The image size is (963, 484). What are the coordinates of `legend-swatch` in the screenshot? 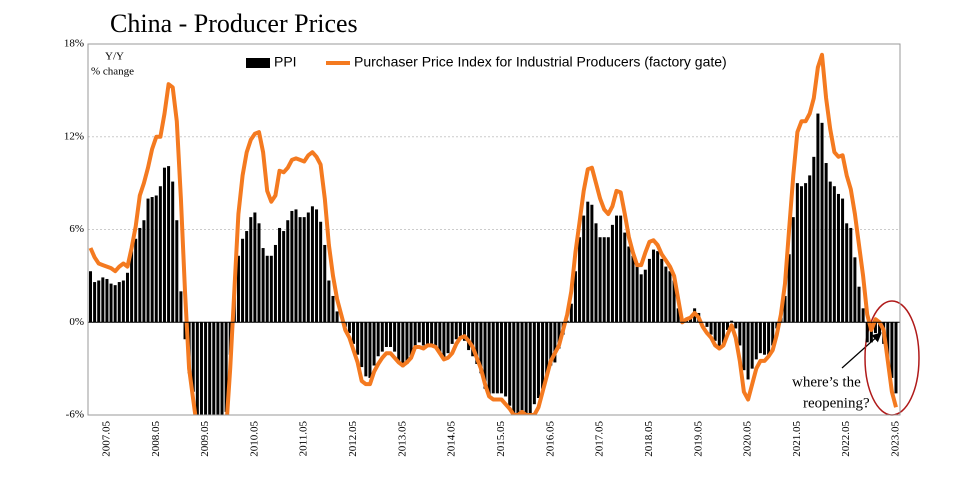 It's located at (258, 63).